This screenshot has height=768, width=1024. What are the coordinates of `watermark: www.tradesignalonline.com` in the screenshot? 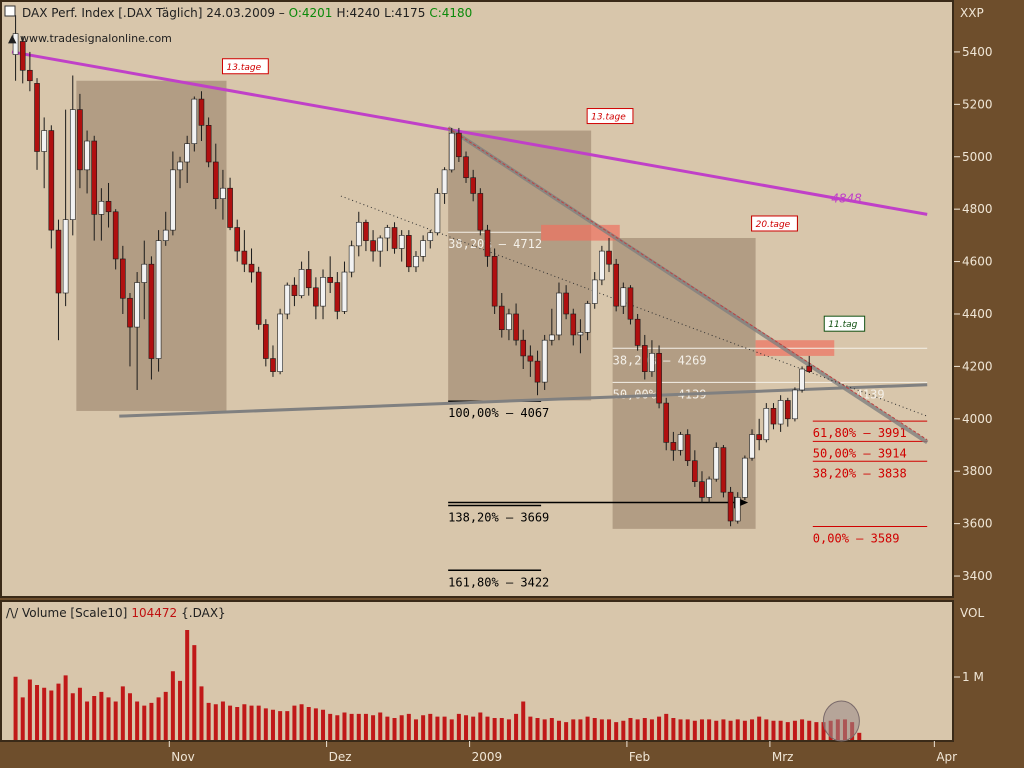 It's located at (96, 38).